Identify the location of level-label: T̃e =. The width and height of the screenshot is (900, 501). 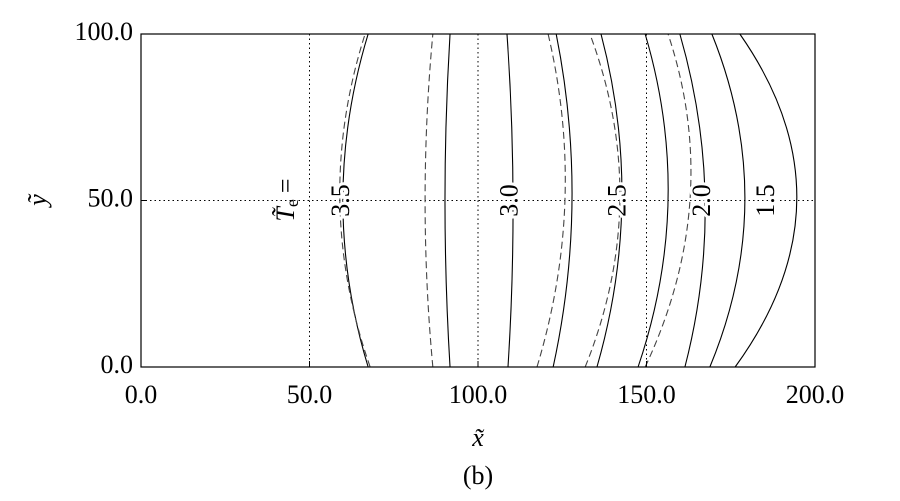
(286, 199).